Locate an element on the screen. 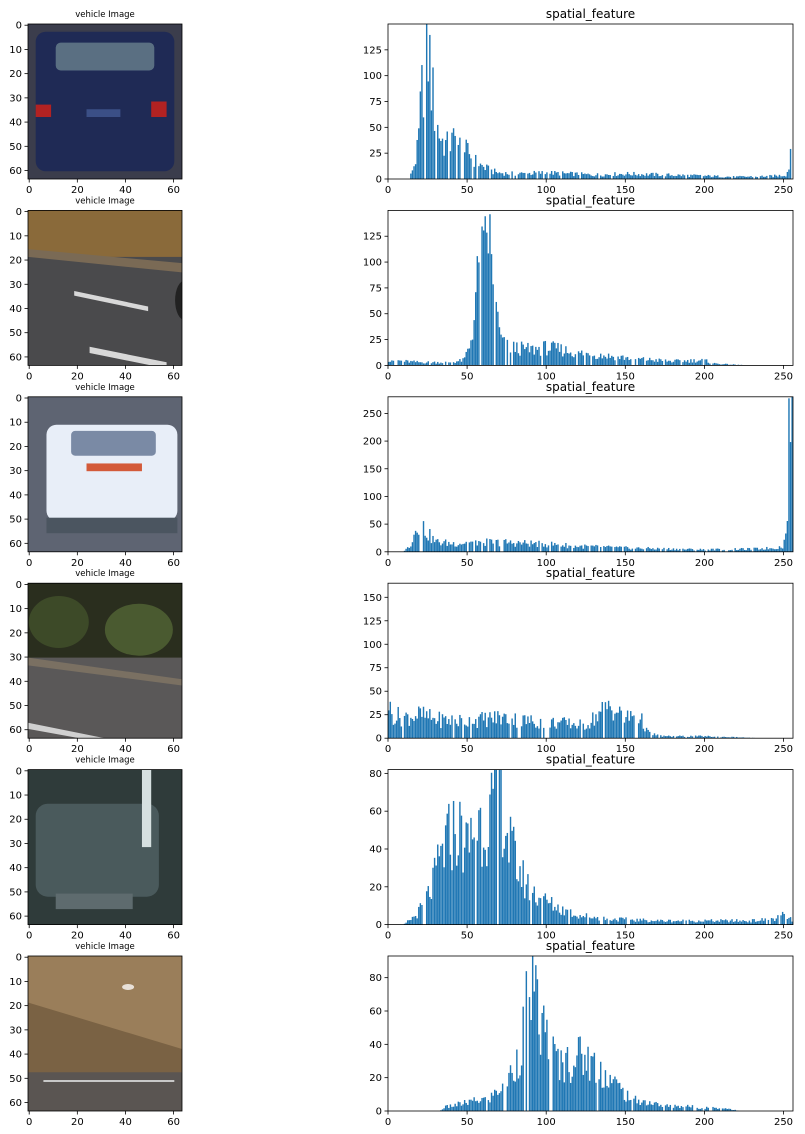 This screenshot has height=1134, width=805. image-frame is located at coordinates (105, 474).